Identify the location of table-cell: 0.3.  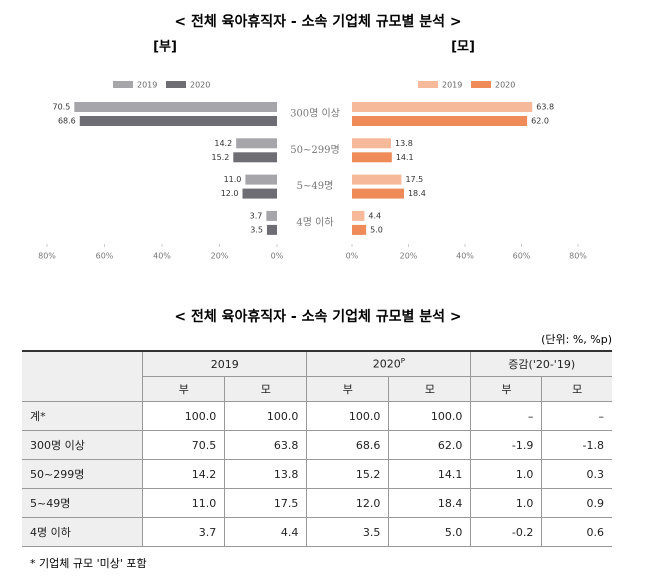
(576, 474).